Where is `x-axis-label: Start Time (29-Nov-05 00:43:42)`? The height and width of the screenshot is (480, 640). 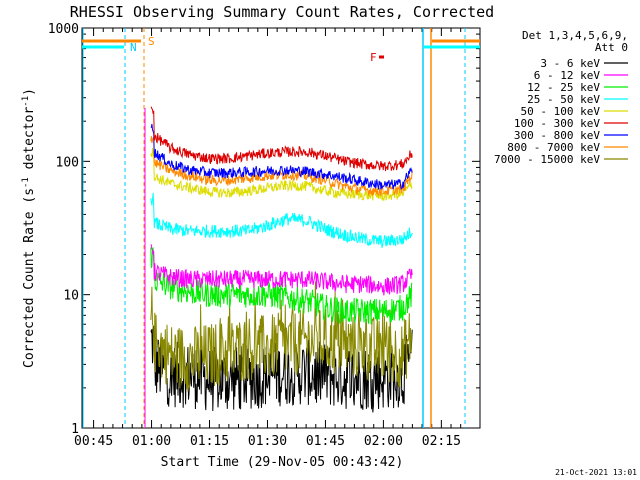
x-axis-label: Start Time (29-Nov-05 00:43:42) is located at coordinates (282, 462).